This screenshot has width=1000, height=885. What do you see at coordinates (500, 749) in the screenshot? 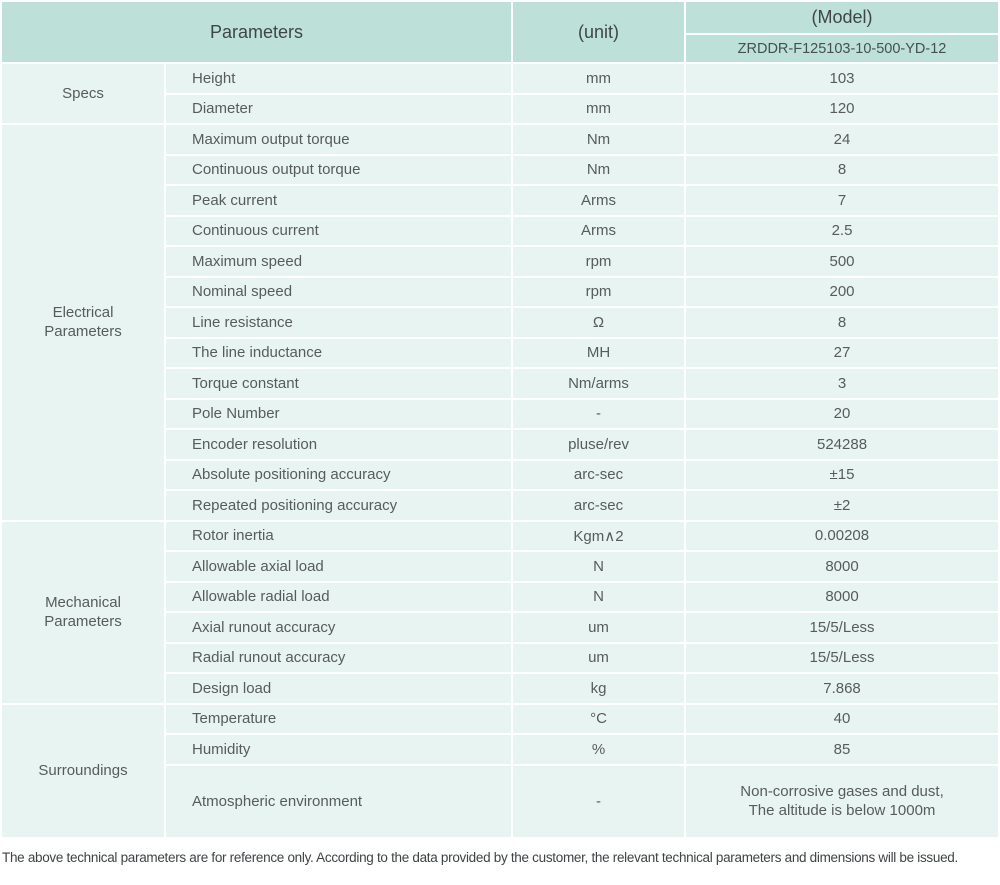
I see `table-row: Humidity% 85` at bounding box center [500, 749].